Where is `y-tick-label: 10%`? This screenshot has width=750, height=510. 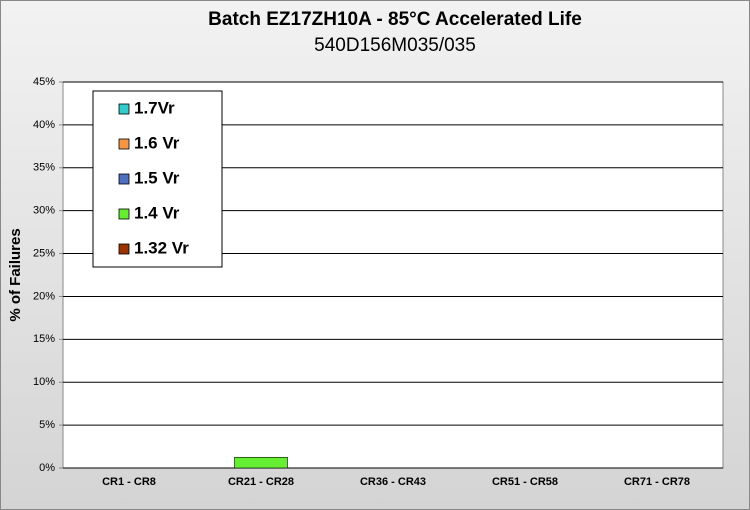 y-tick-label: 10% is located at coordinates (44, 382).